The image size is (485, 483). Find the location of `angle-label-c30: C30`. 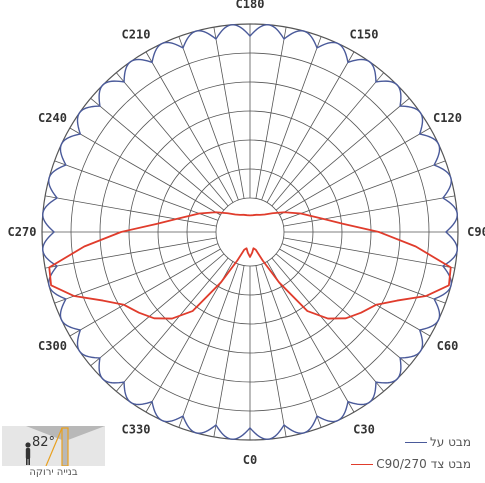

angle-label-c30: C30 is located at coordinates (364, 430).